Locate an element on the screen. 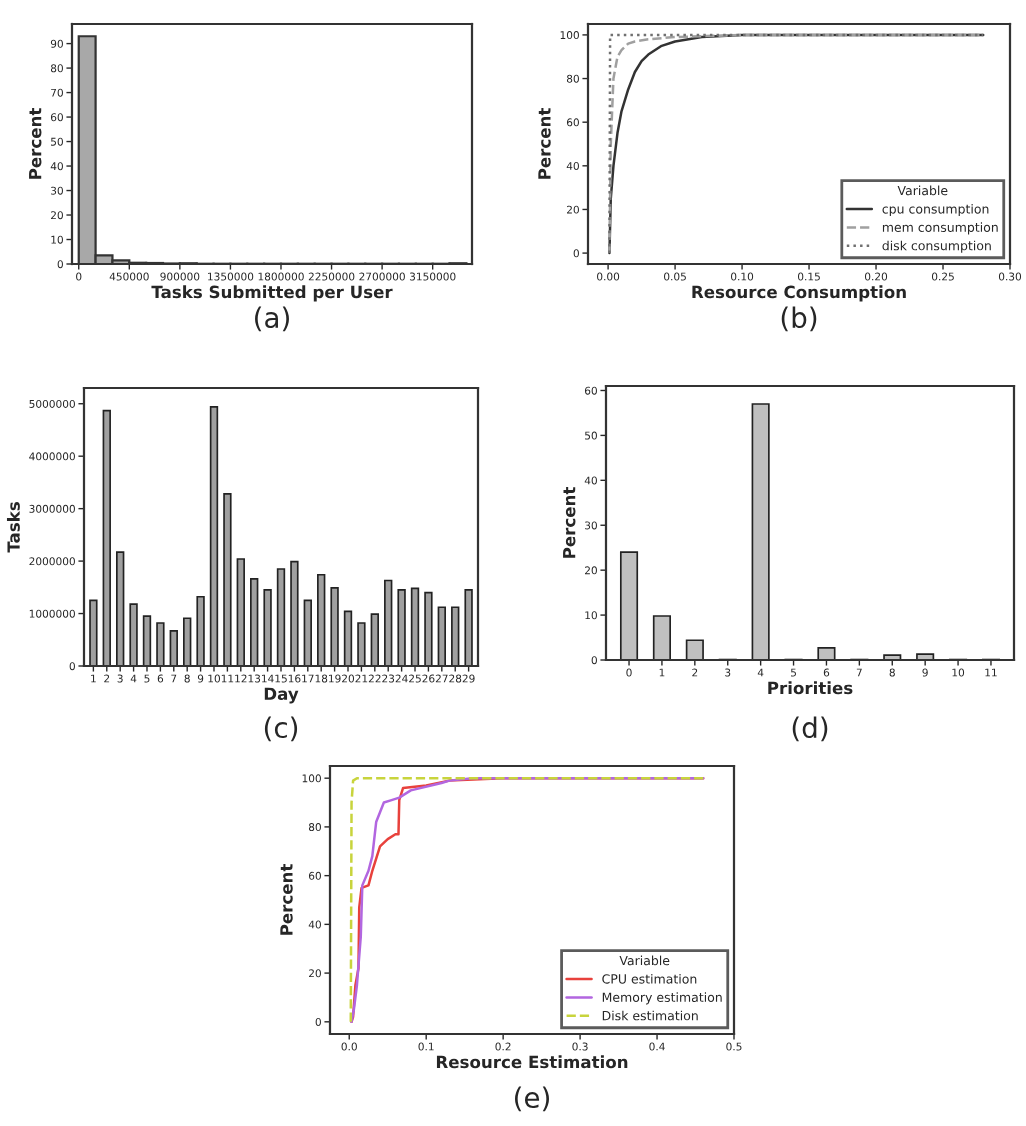 The width and height of the screenshot is (1026, 1126). text: (e) is located at coordinates (532, 1099).